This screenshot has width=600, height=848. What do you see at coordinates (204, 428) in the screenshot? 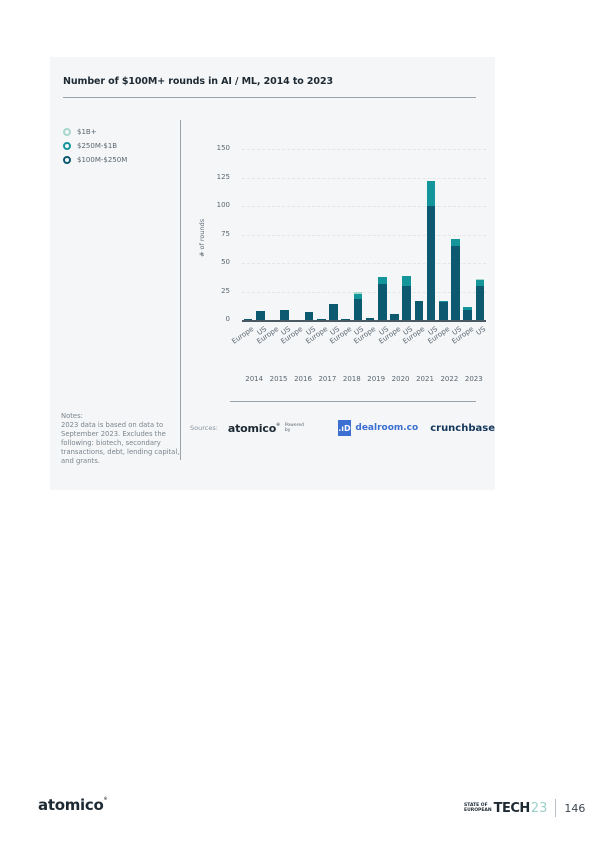
I see `sources-label: Sources:` at bounding box center [204, 428].